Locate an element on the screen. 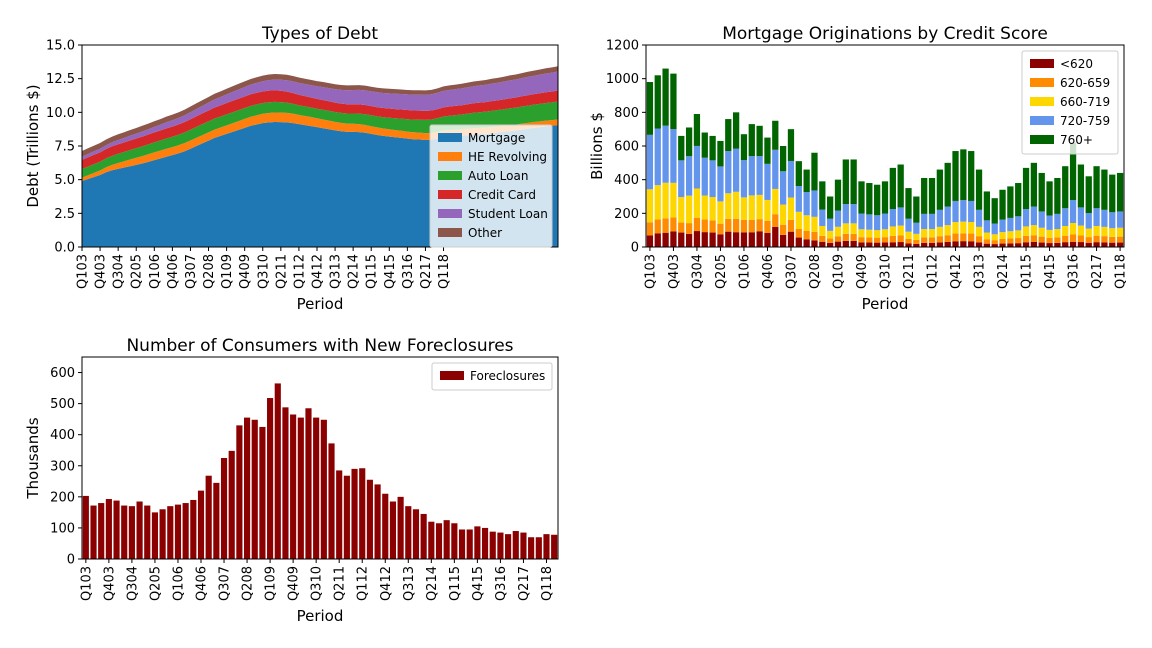 Image resolution: width=1152 pixels, height=648 pixels. chart-title: Mortgage Originations by Credit Score is located at coordinates (885, 34).